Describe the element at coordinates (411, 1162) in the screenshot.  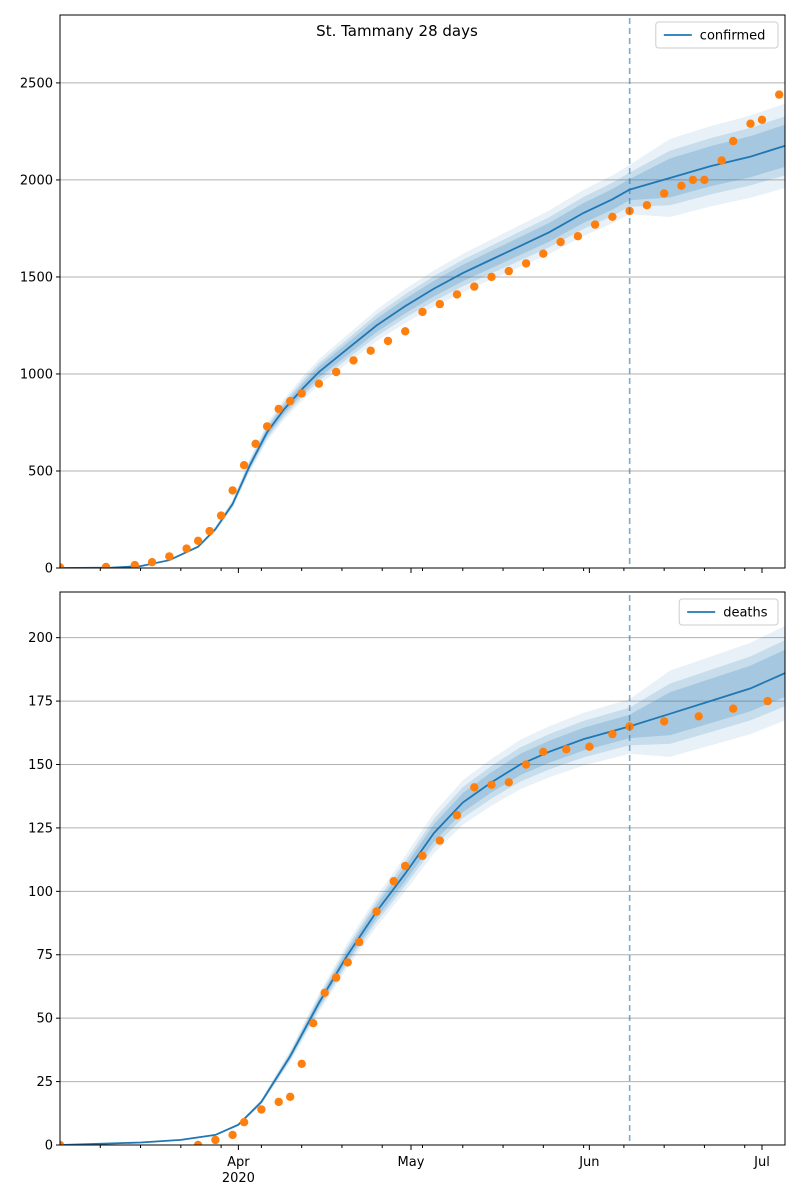
I see `x-tick-label: May` at that location.